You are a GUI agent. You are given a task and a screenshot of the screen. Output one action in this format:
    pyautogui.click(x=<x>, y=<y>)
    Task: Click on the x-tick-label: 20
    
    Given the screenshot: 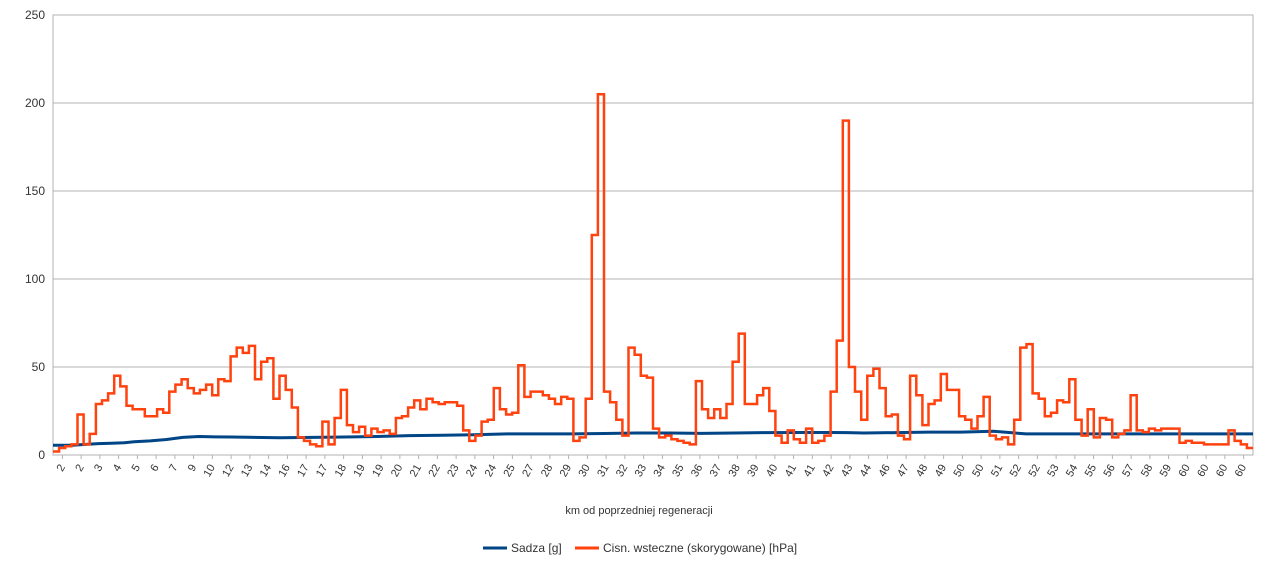 What is the action you would take?
    pyautogui.click(x=397, y=471)
    